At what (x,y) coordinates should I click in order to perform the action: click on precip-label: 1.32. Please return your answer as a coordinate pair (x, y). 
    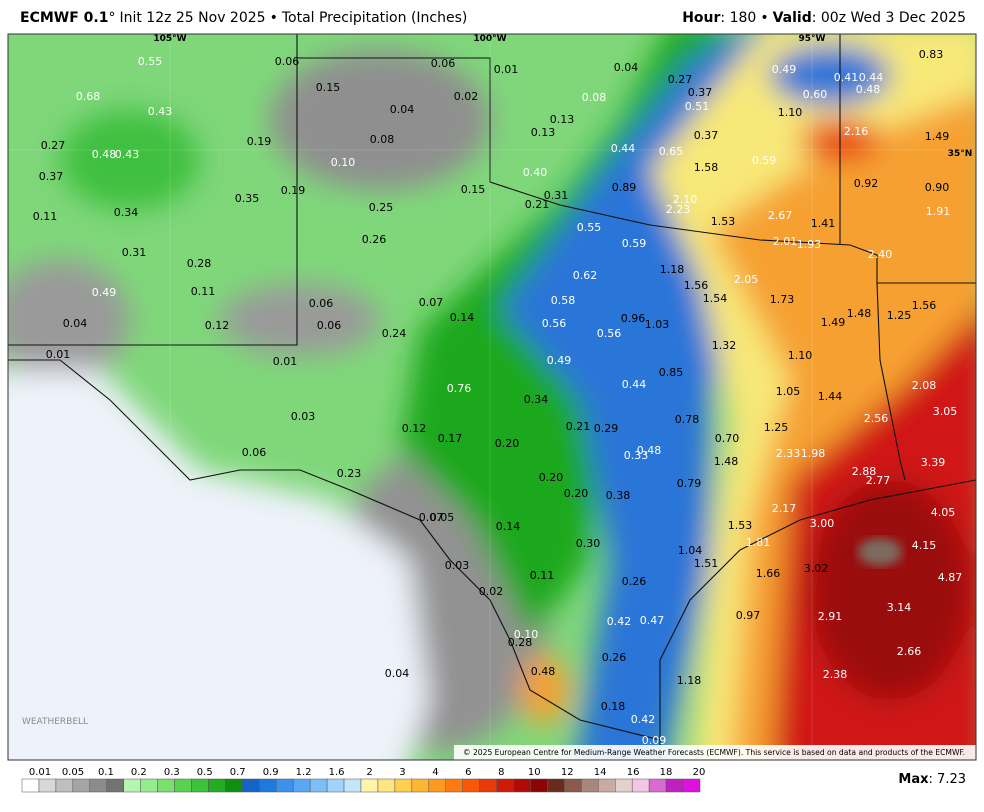
    Looking at the image, I should click on (724, 345).